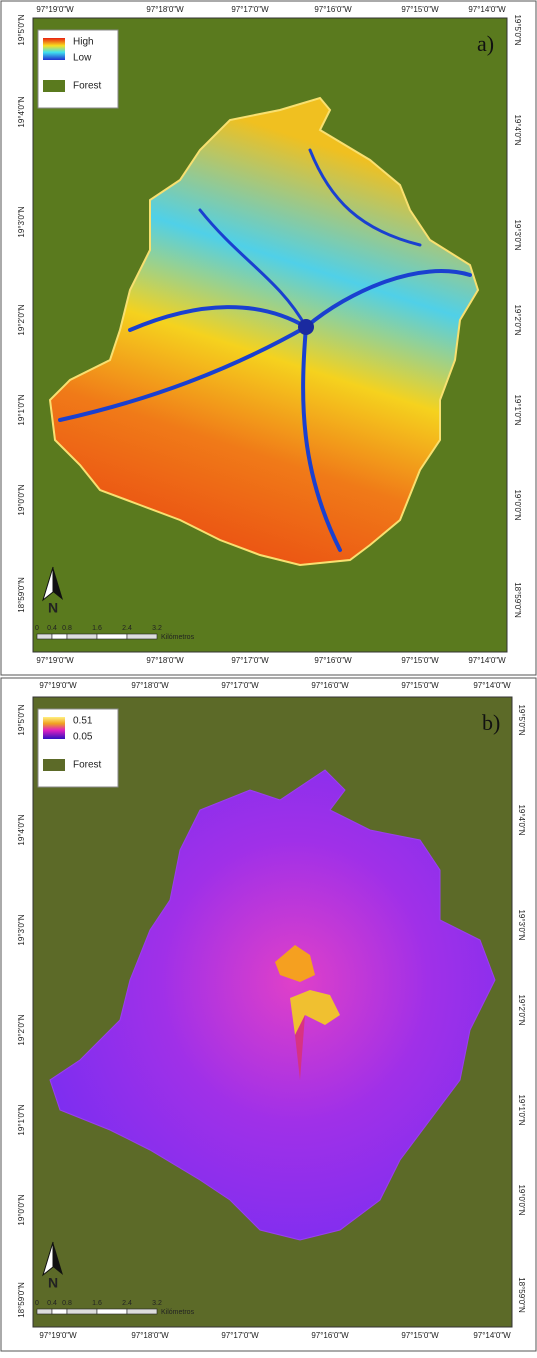  What do you see at coordinates (83, 42) in the screenshot?
I see `legend-high: High` at bounding box center [83, 42].